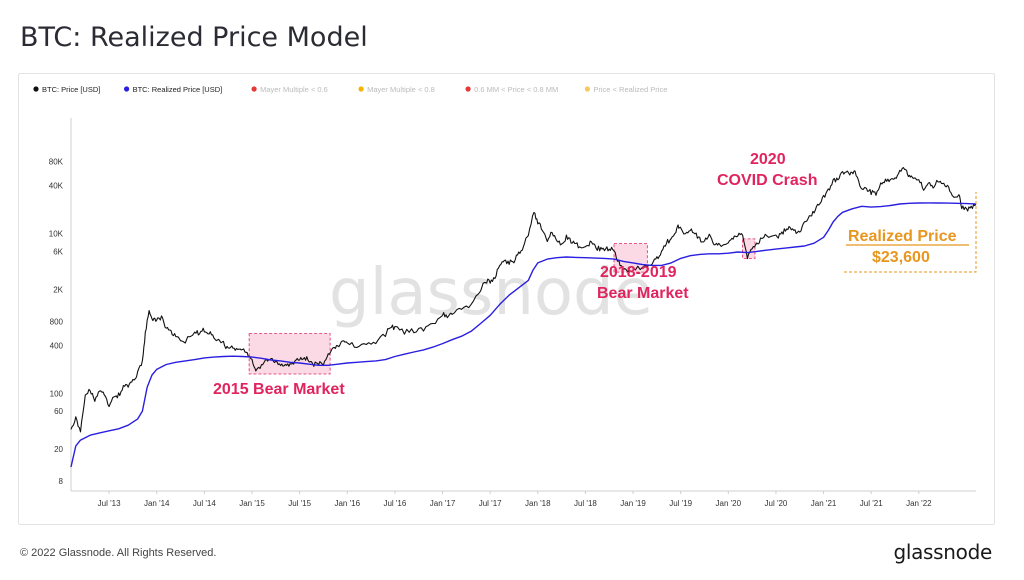 This screenshot has height=580, width=1024. What do you see at coordinates (516, 89) in the screenshot?
I see `legend-label: 0.6 MM < Price < 0.8 MM` at bounding box center [516, 89].